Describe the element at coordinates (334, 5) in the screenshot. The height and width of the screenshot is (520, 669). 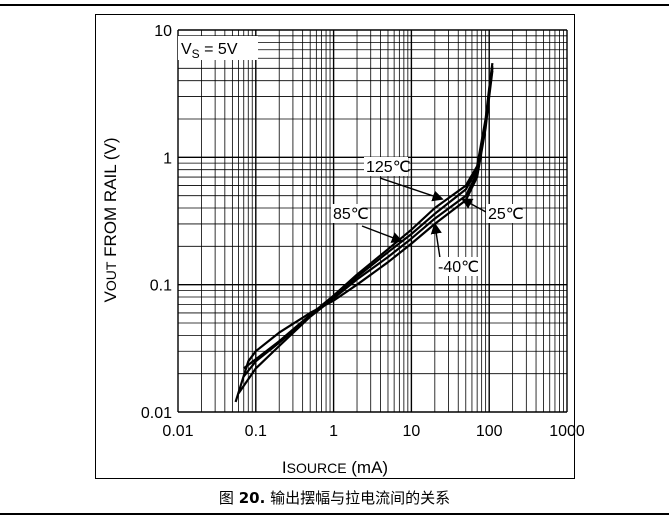
I see `top-rule` at that location.